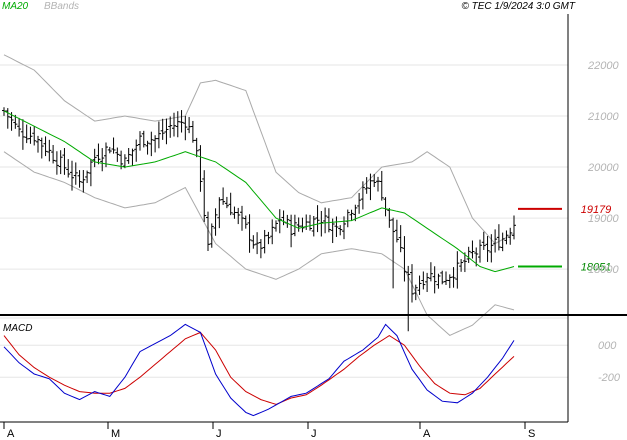 The height and width of the screenshot is (440, 627). What do you see at coordinates (596, 267) in the screenshot?
I see `level-label: 18051` at bounding box center [596, 267].